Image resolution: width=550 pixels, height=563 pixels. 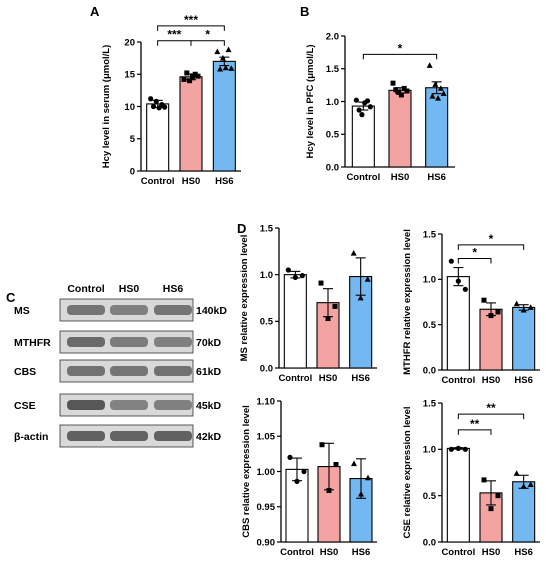 I want to click on chart-b-x-tick-label: Control, so click(x=363, y=177).